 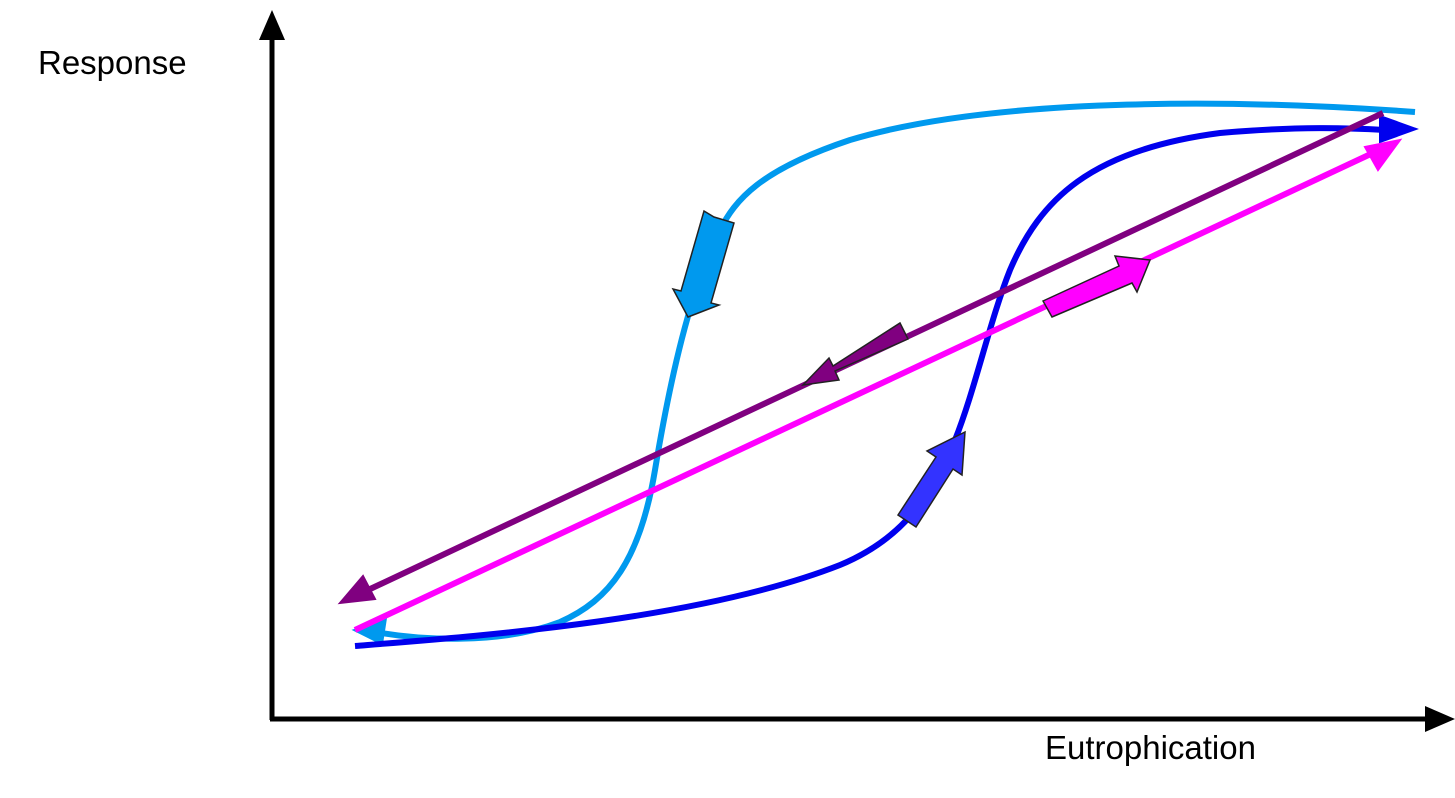 I want to click on y-axis-arrowhead, so click(x=272, y=25).